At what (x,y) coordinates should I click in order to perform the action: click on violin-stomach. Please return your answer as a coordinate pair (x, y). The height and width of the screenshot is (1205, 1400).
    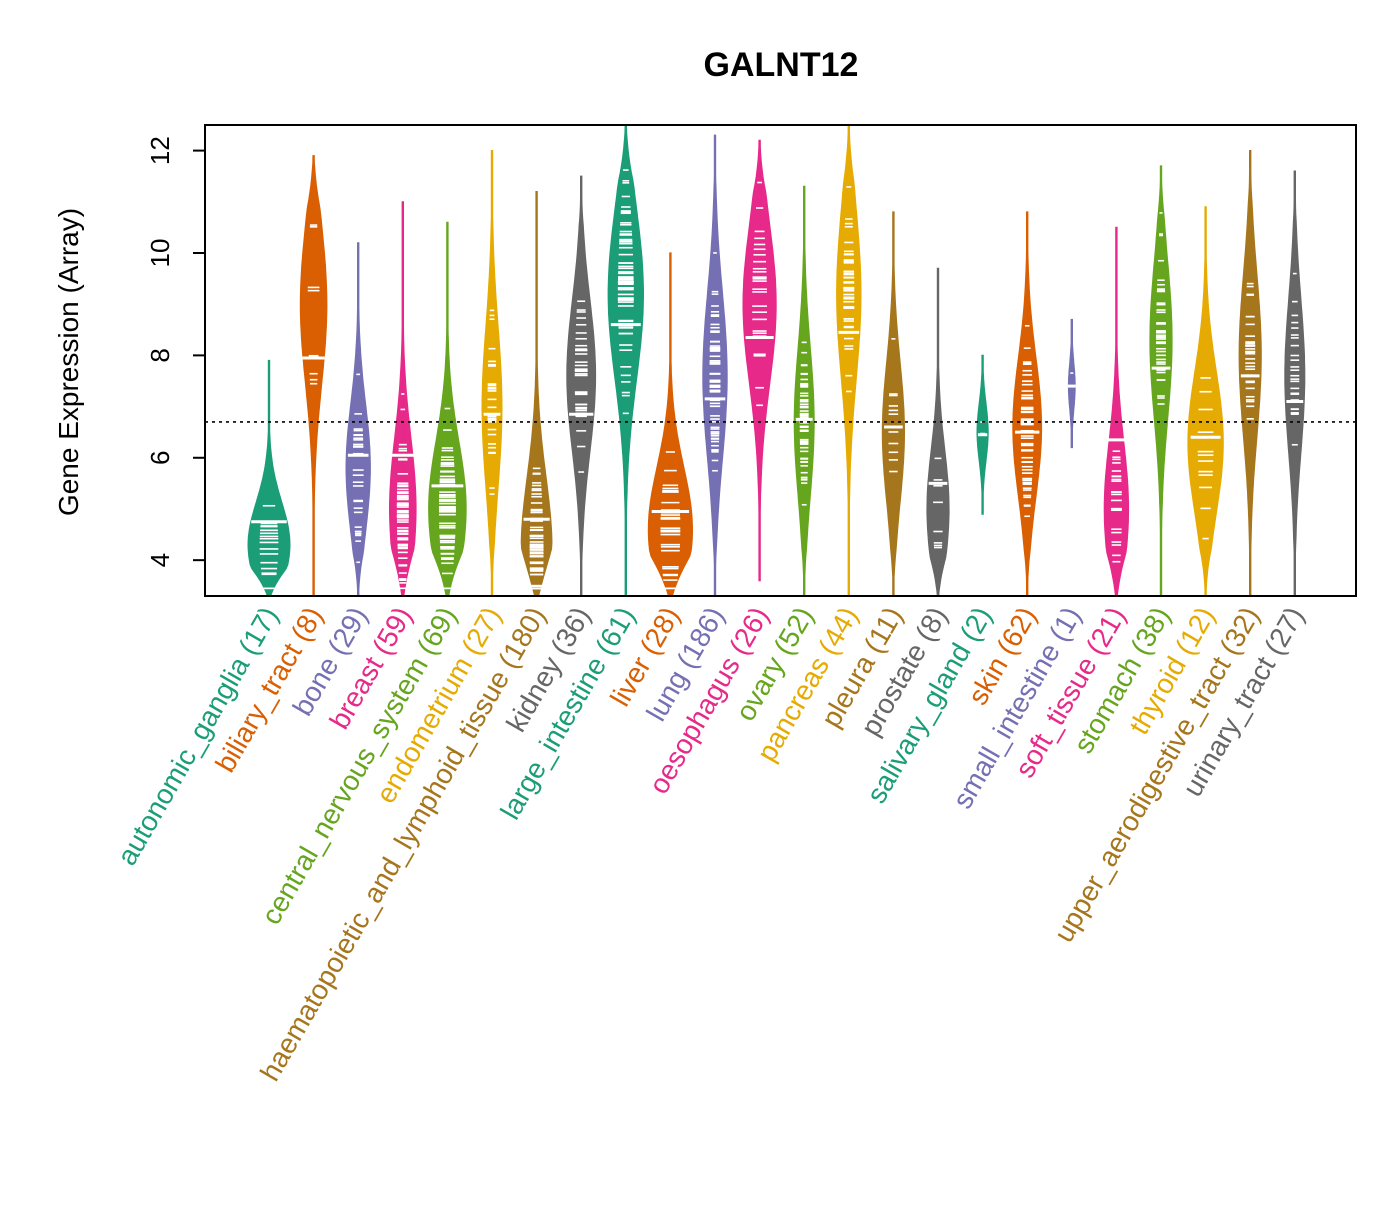
    Looking at the image, I should click on (1161, 381).